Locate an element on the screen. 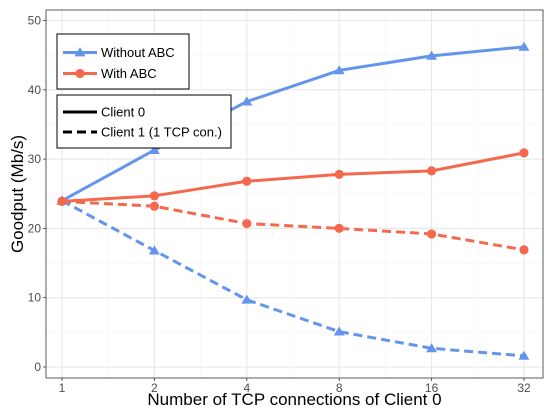 The image size is (550, 416). y-tick-label: 20 is located at coordinates (35, 228).